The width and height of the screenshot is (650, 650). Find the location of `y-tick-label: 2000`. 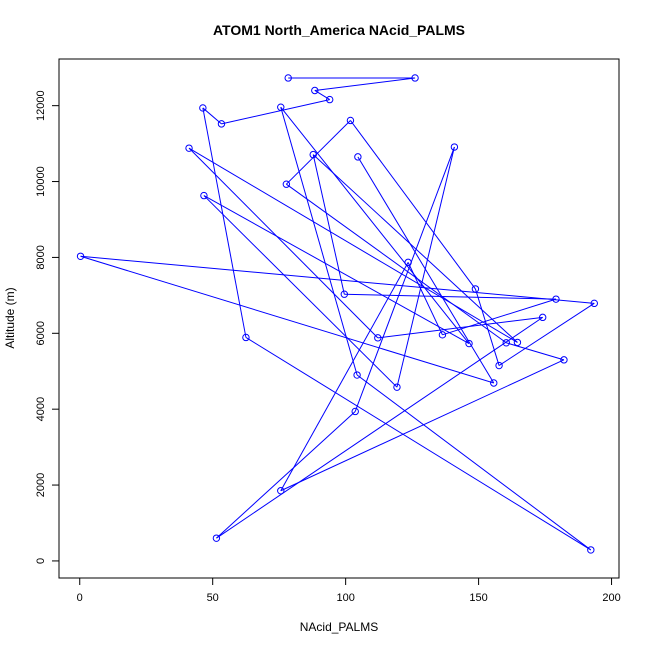

y-tick-label: 2000 is located at coordinates (41, 485).